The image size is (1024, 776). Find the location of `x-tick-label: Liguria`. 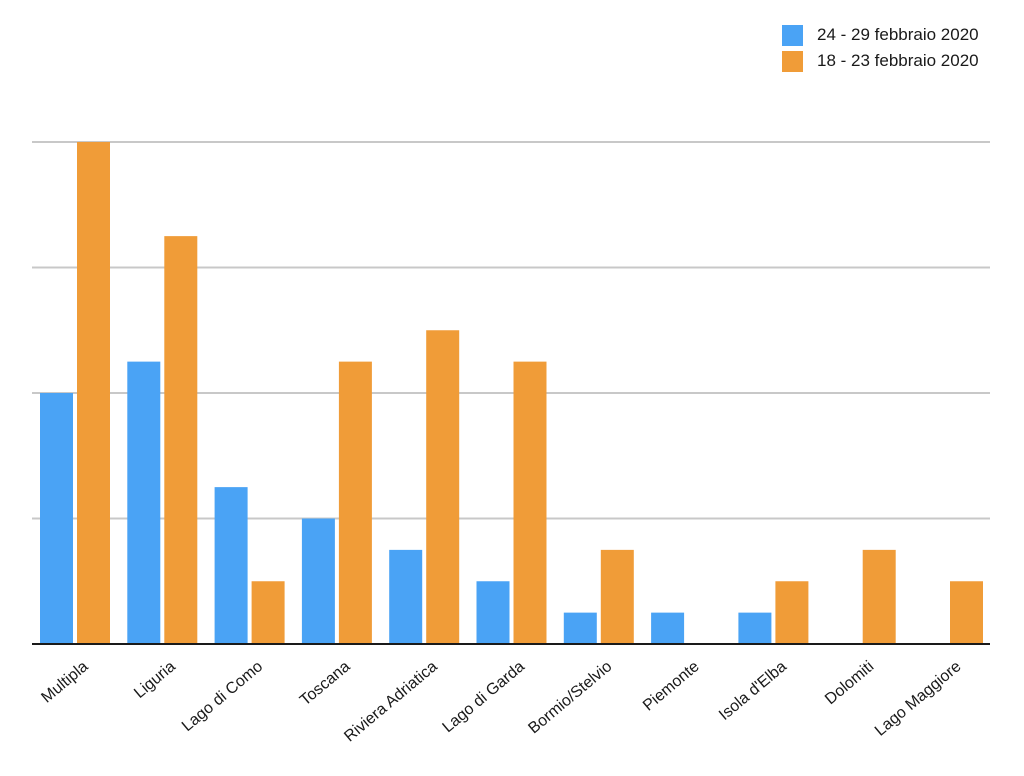

x-tick-label: Liguria is located at coordinates (155, 680).